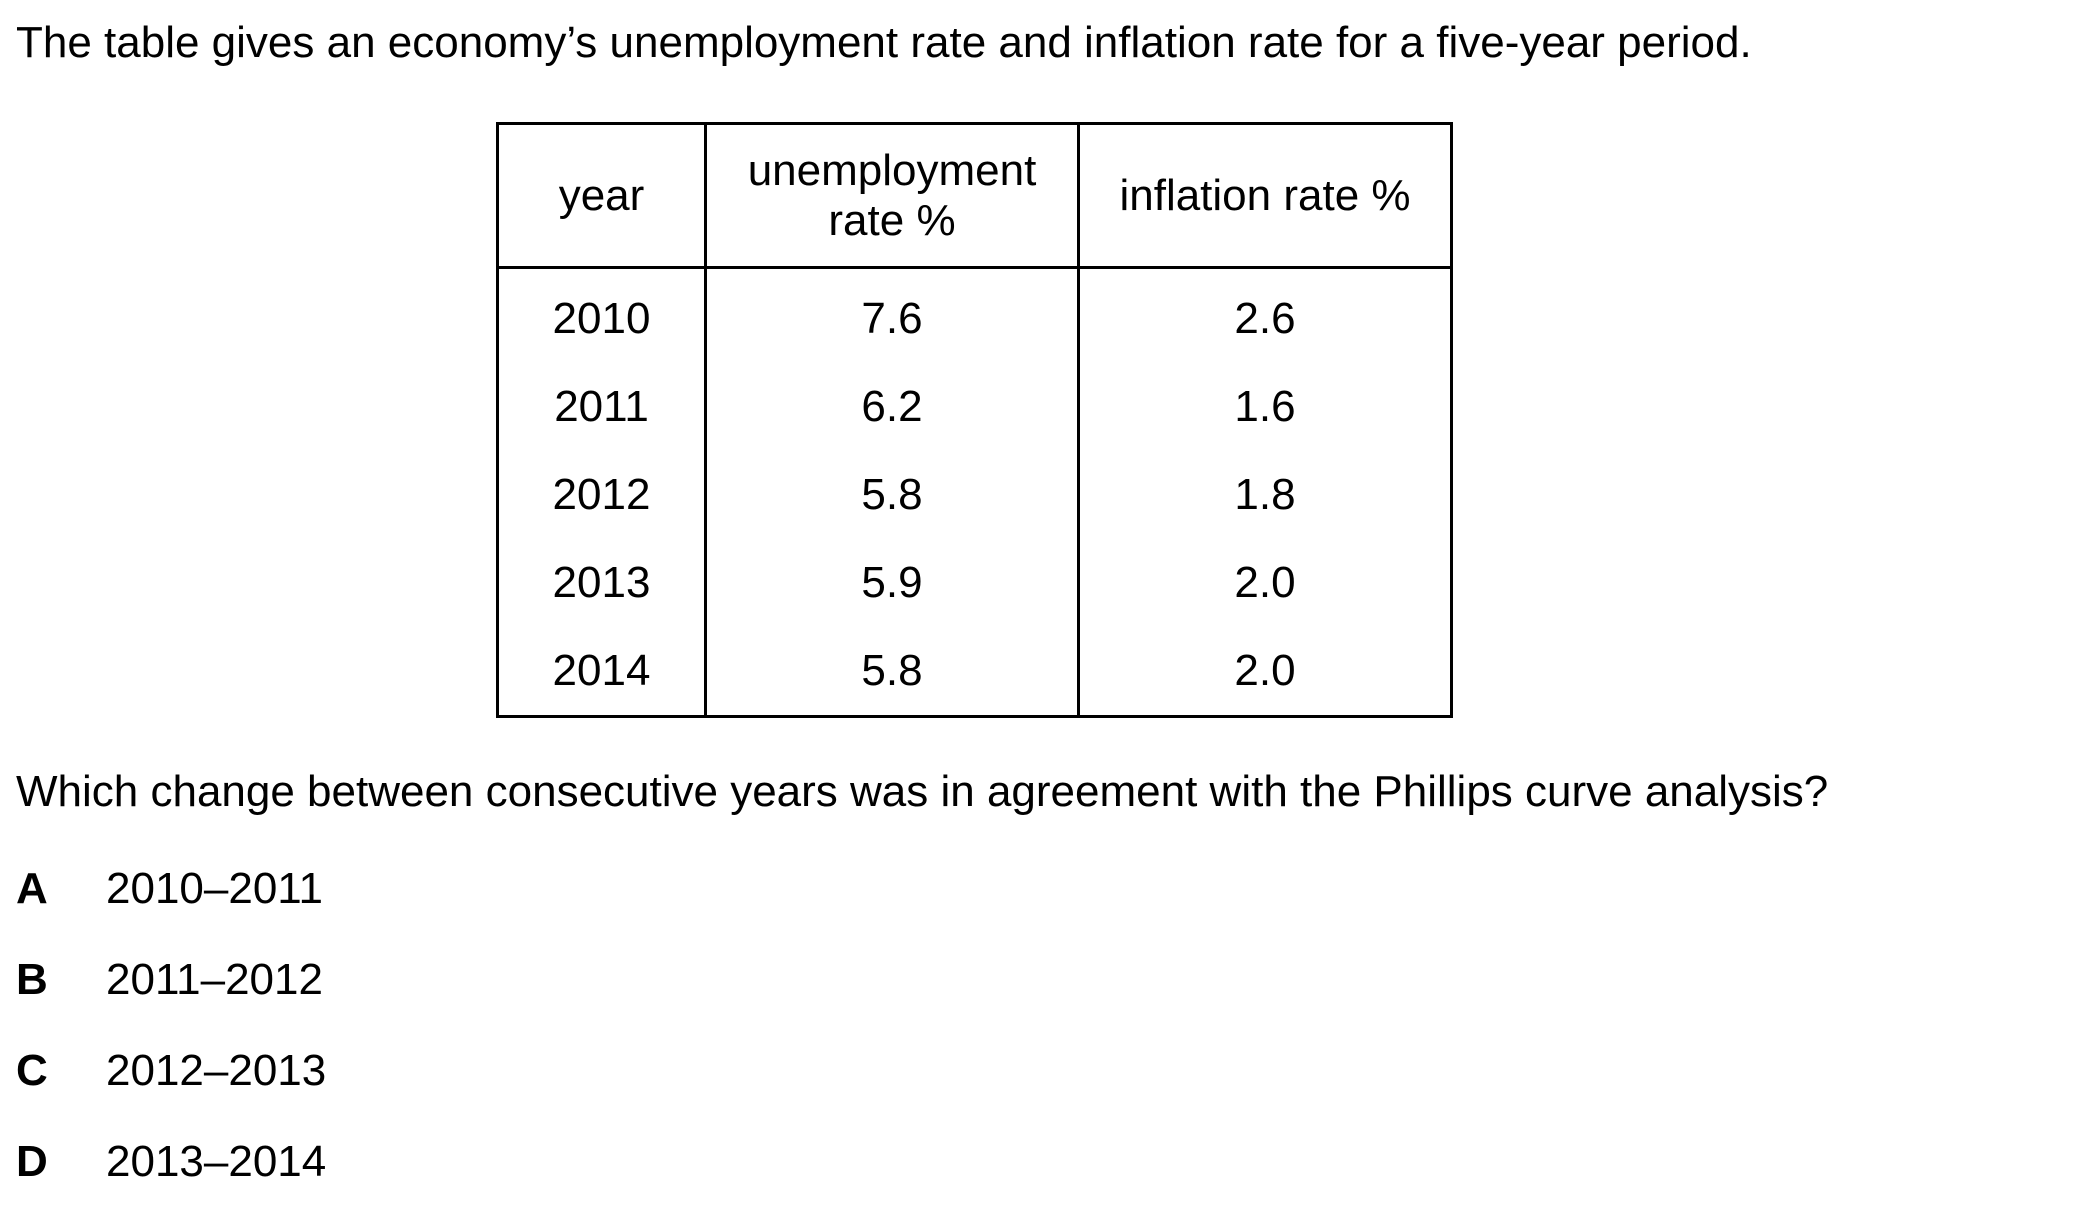 Image resolution: width=2100 pixels, height=1224 pixels. What do you see at coordinates (1265, 195) in the screenshot?
I see `header-inflation-rate: inflation rate %` at bounding box center [1265, 195].